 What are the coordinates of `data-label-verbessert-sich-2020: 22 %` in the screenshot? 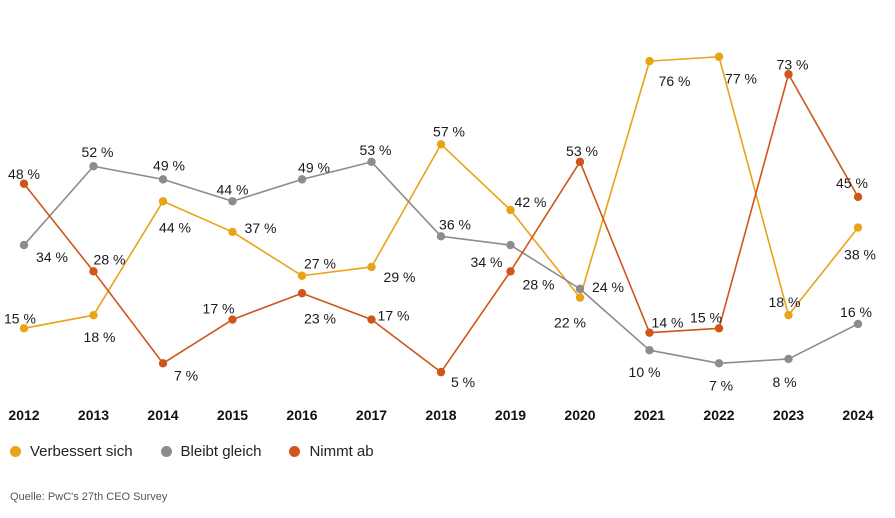 It's located at (570, 323).